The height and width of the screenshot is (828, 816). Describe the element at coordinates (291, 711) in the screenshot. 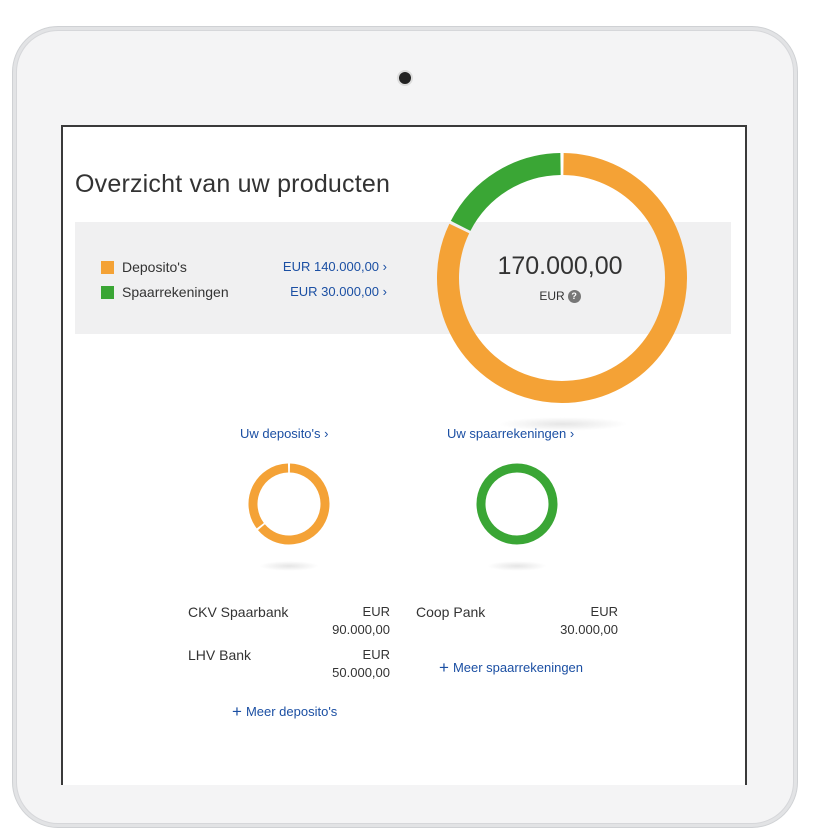

I see `more-deposits-label: Meer deposito's` at that location.